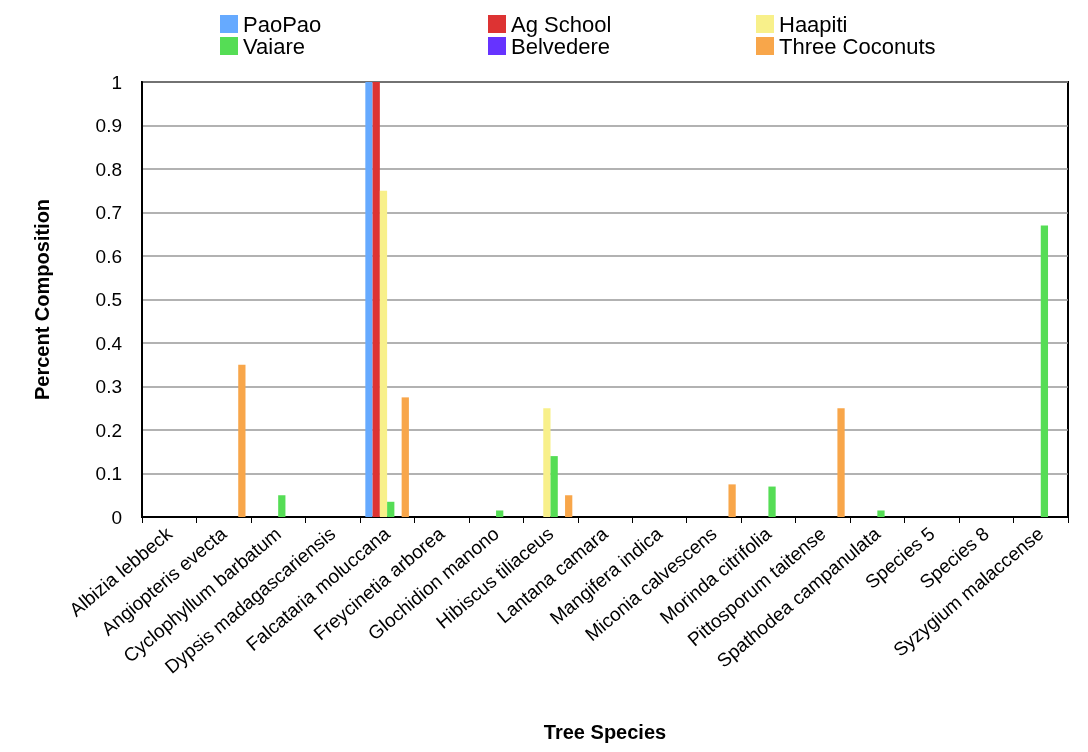 The width and height of the screenshot is (1088, 752). Describe the element at coordinates (605, 732) in the screenshot. I see `x-axis-title: Tree Species` at that location.